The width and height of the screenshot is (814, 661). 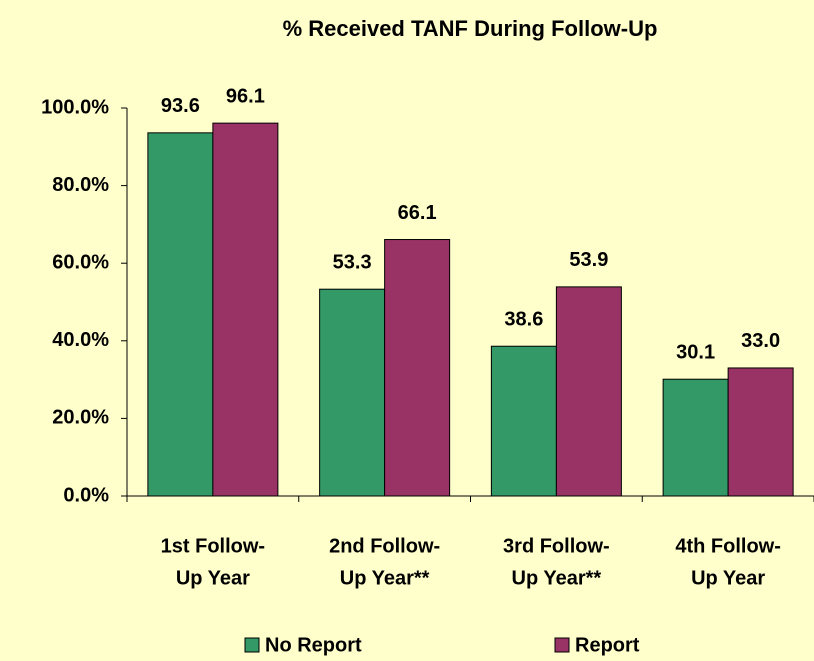 I want to click on y-tick-label: 100.0%, so click(x=75, y=107).